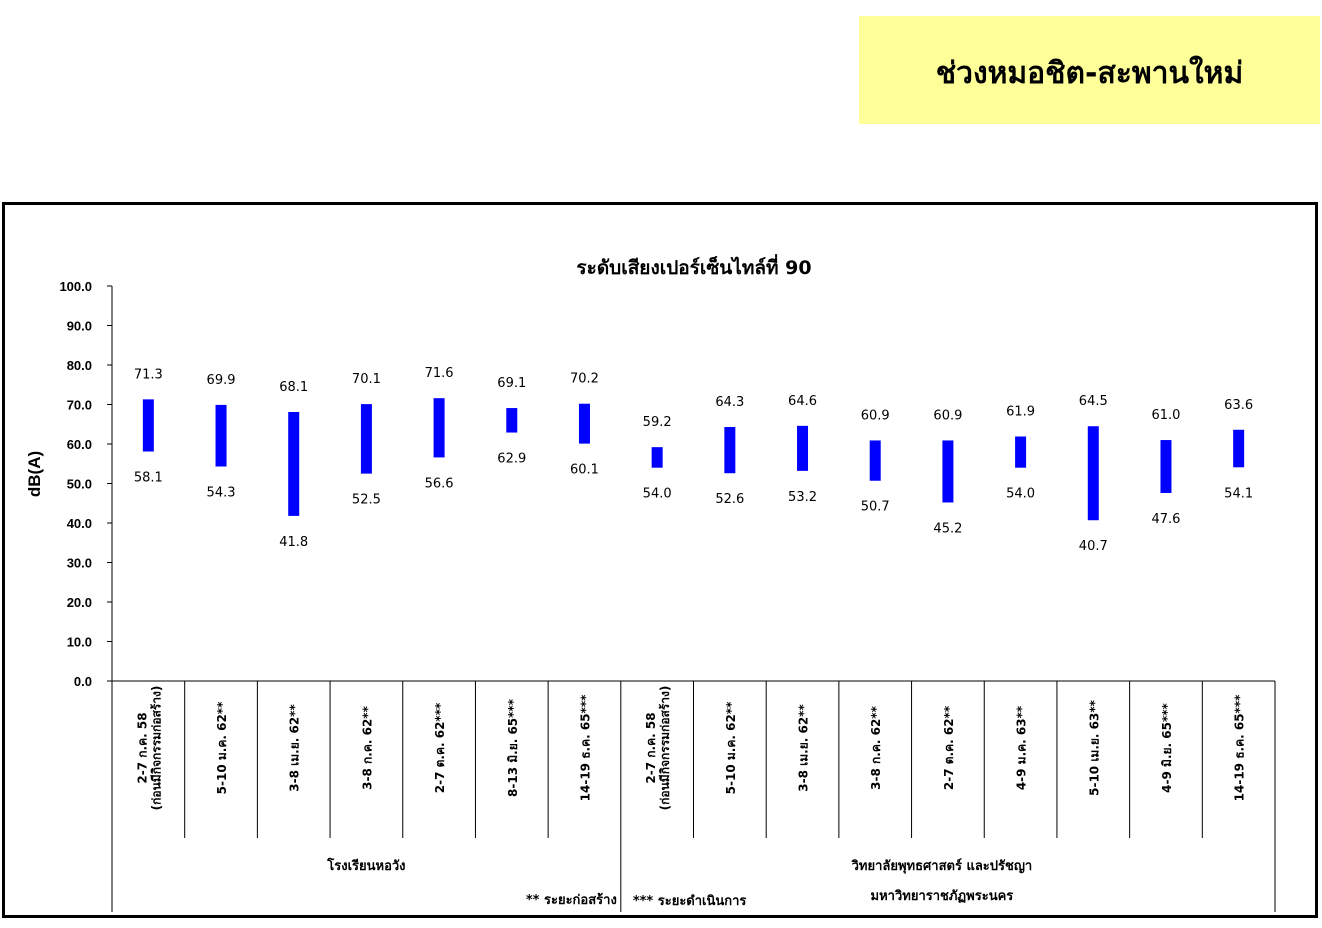 The image size is (1322, 928). What do you see at coordinates (949, 747) in the screenshot?
I see `category-label: 2-7 ต.ค. 62**` at bounding box center [949, 747].